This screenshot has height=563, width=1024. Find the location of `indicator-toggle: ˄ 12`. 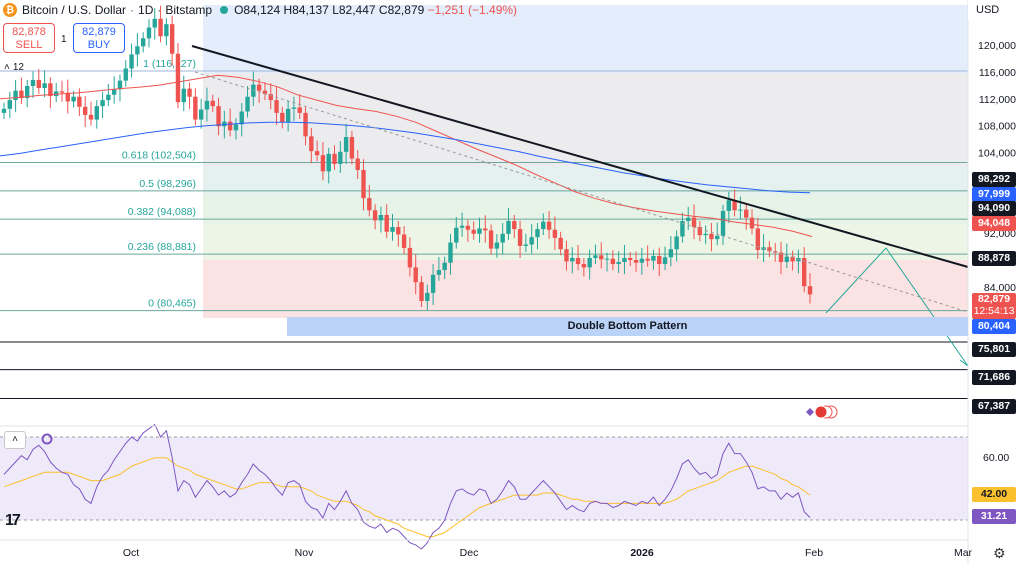

indicator-toggle: ˄ 12 is located at coordinates (14, 67).